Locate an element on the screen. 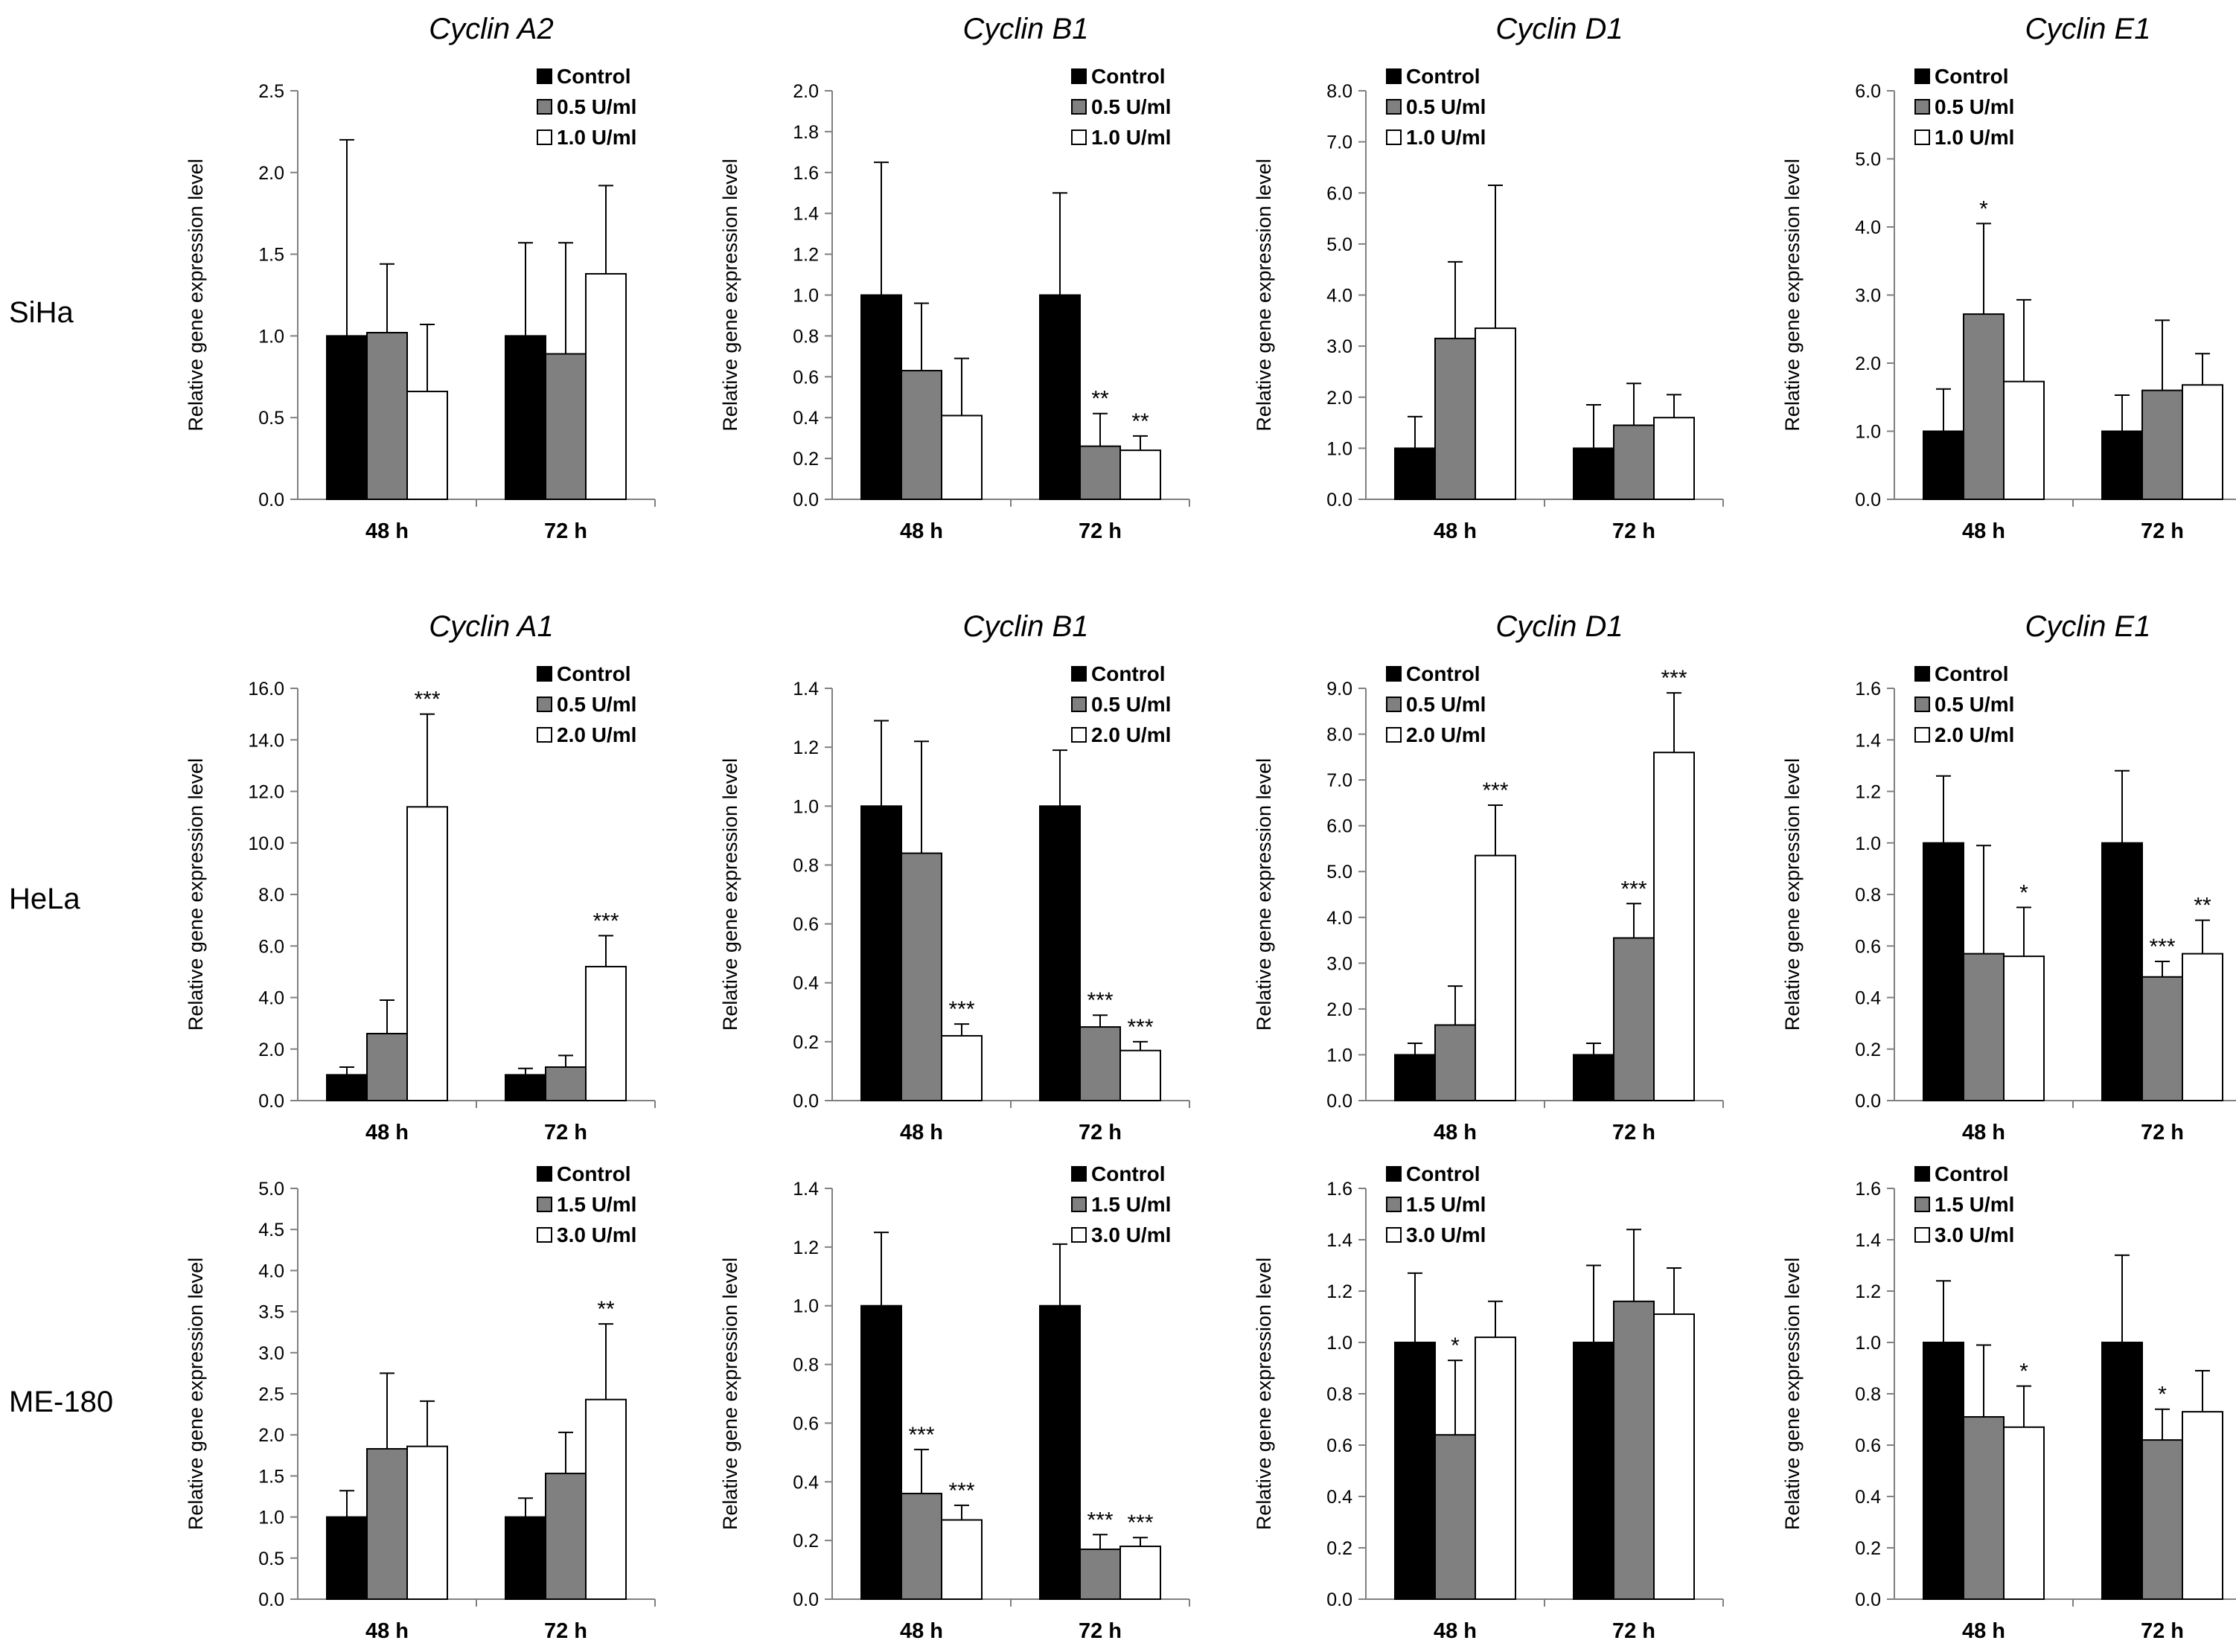  chart-title: Cyclin A2 is located at coordinates (491, 29).